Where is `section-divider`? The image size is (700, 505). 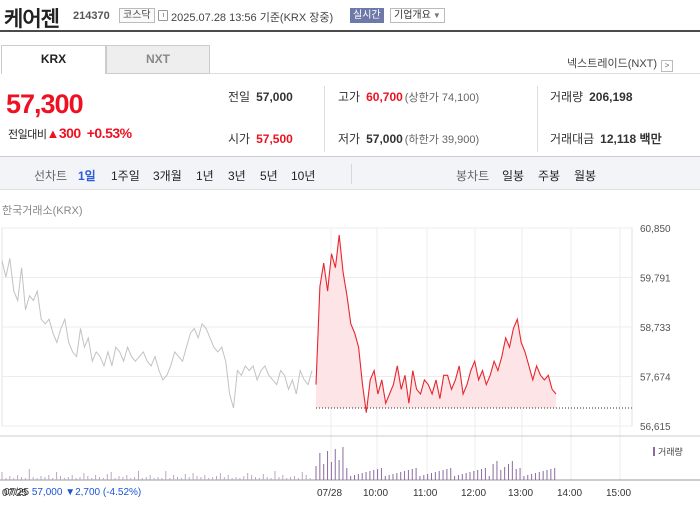
section-divider is located at coordinates (350, 156).